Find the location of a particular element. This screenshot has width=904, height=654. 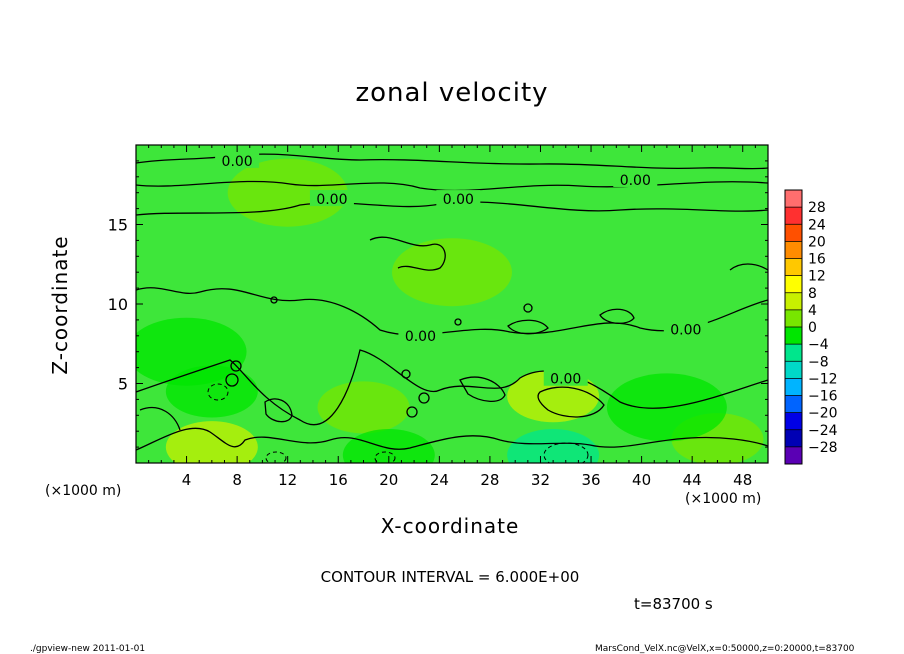

colorbar-label: −28 is located at coordinates (823, 448).